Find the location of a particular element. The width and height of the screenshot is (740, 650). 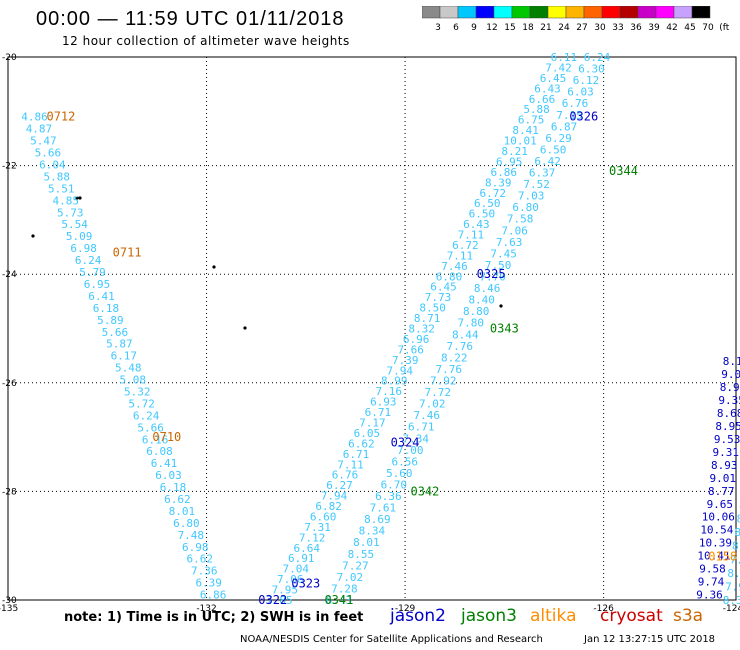

wave-height-value: 7.34 is located at coordinates (416, 438).